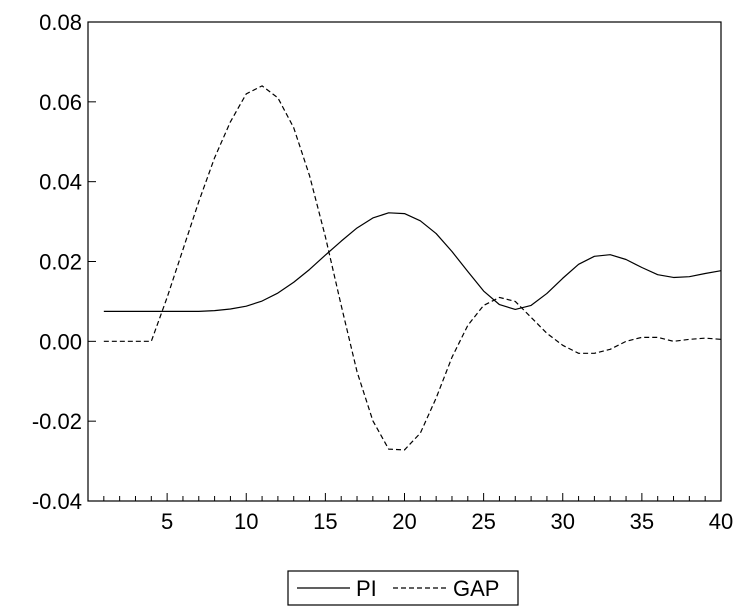 The width and height of the screenshot is (737, 609). Describe the element at coordinates (563, 521) in the screenshot. I see `x-tick-label: 30` at that location.